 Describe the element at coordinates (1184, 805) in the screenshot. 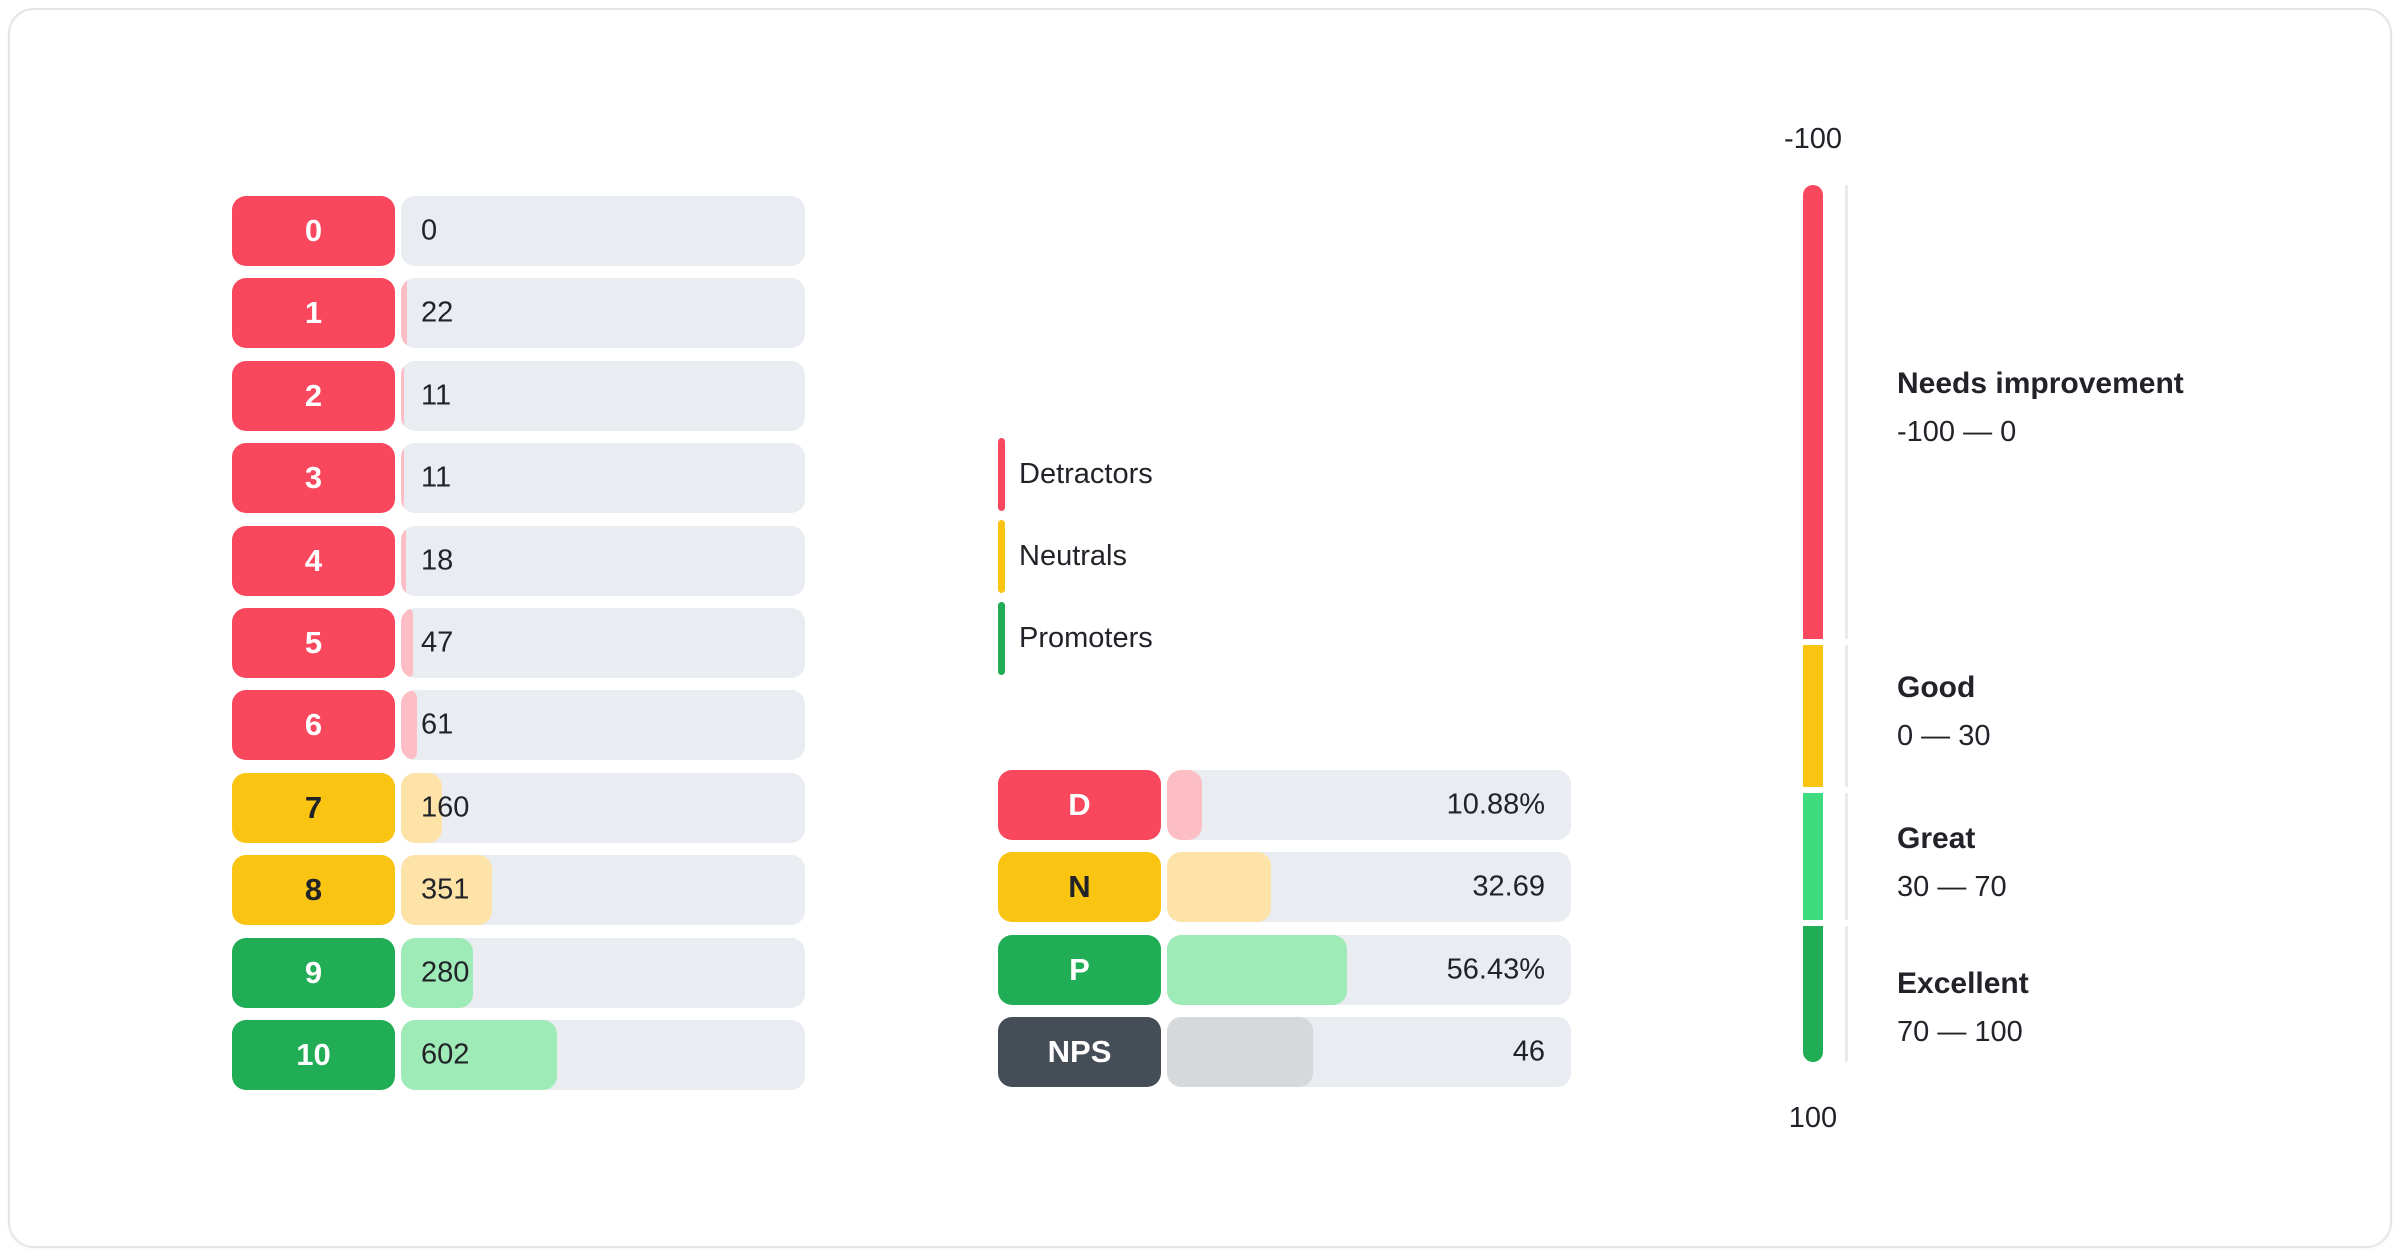

I see `summary-bar-fill-d` at that location.